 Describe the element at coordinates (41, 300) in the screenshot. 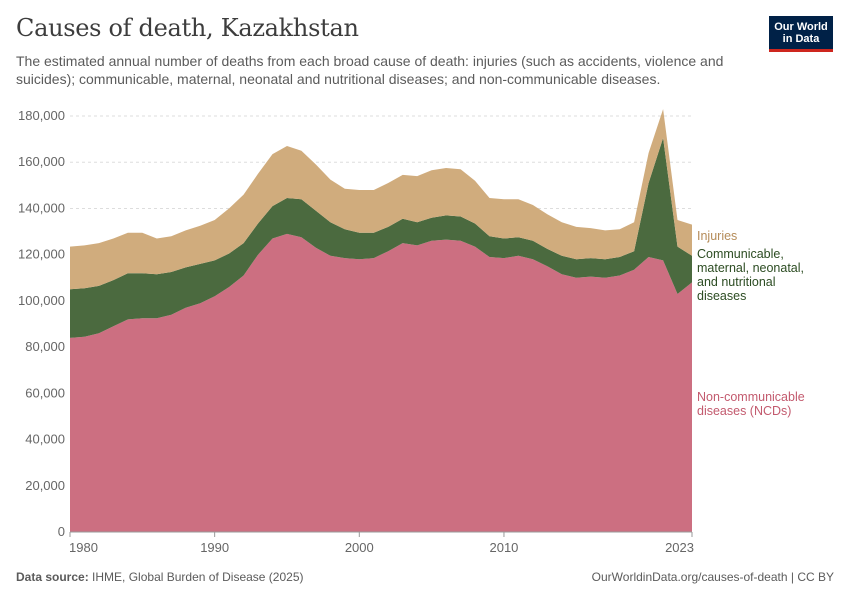

I see `y-tick-label: 100,000` at that location.